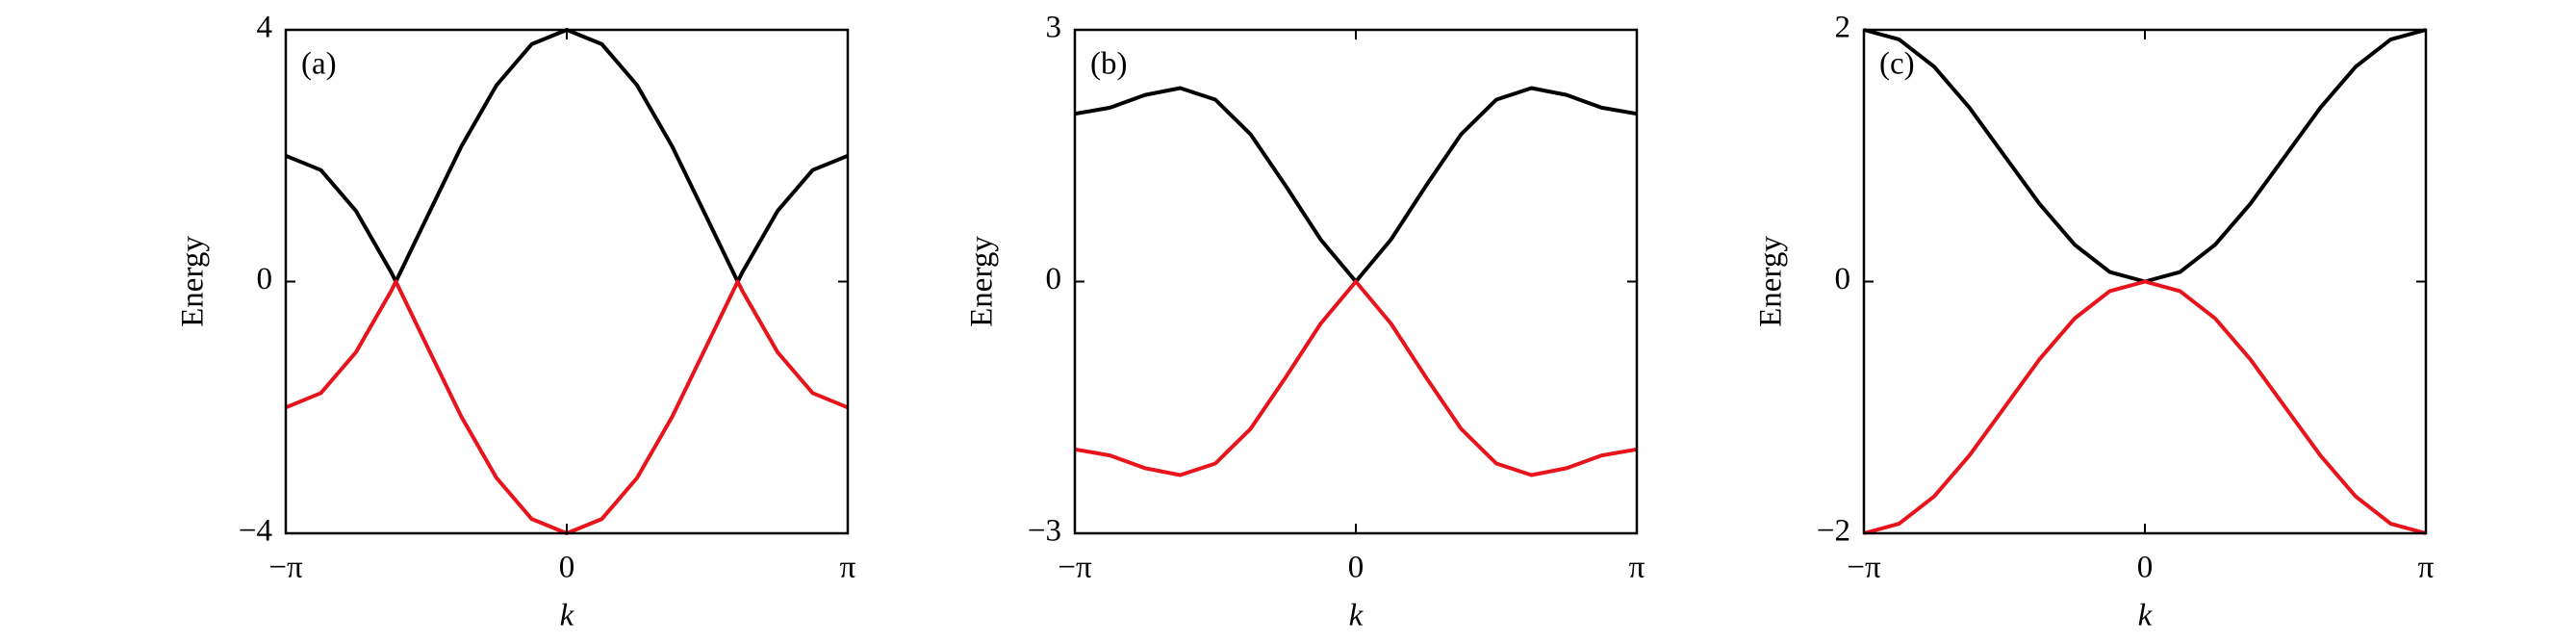 This screenshot has height=644, width=2576. I want to click on y-tick-label: −2, so click(1833, 531).